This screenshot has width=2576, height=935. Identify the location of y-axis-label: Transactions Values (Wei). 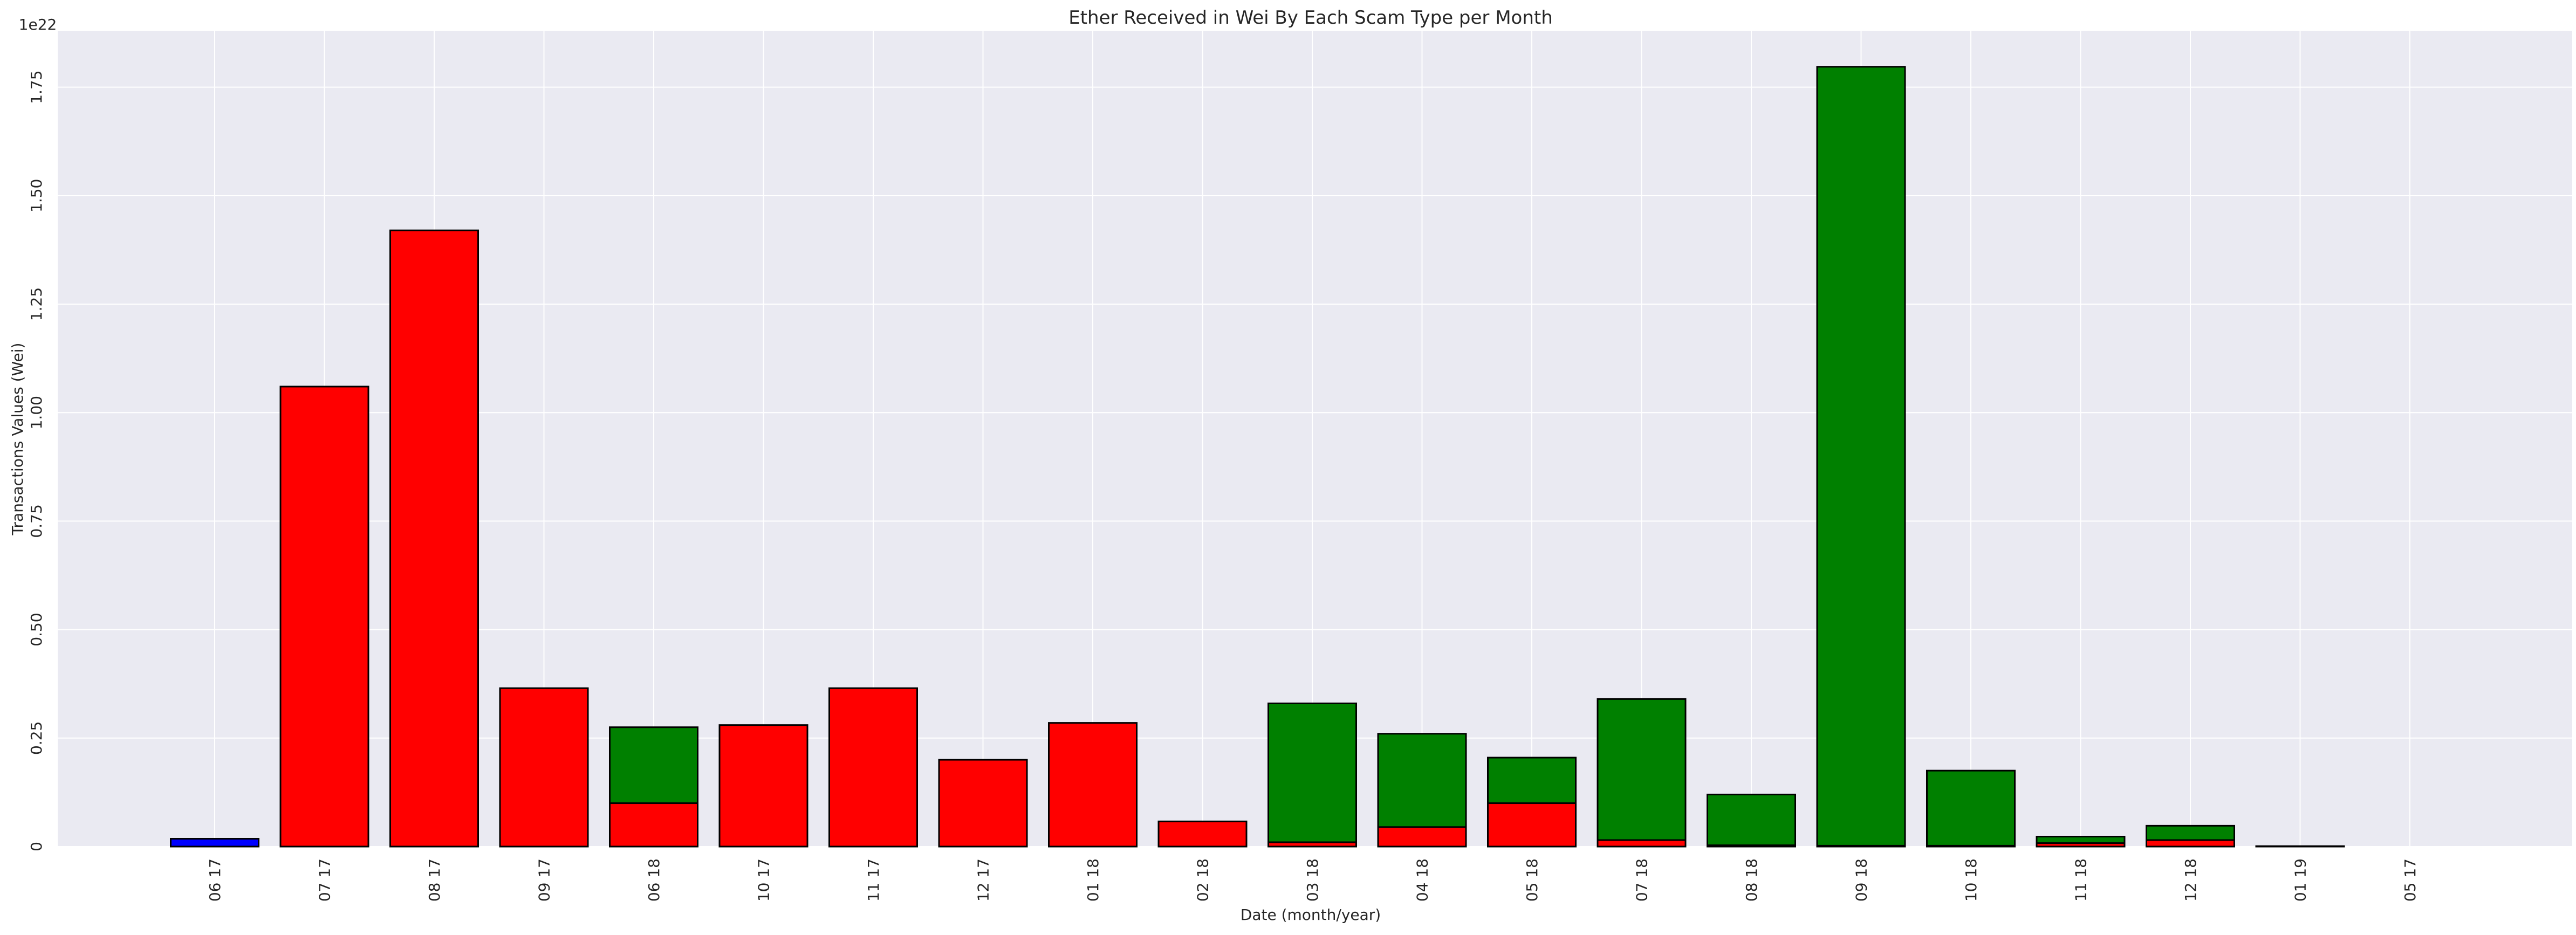
(17, 439).